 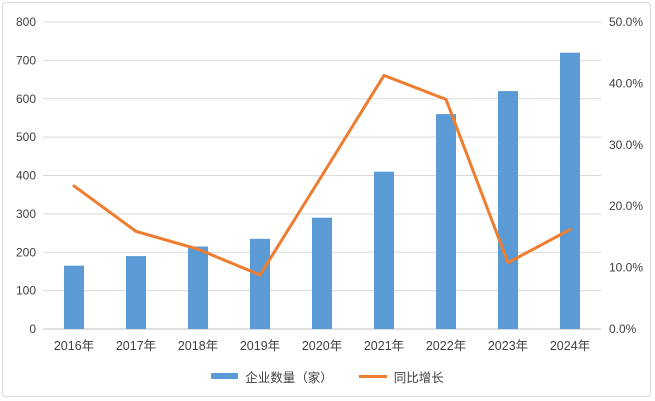 What do you see at coordinates (136, 346) in the screenshot?
I see `x-axis-category-label: 2017年` at bounding box center [136, 346].